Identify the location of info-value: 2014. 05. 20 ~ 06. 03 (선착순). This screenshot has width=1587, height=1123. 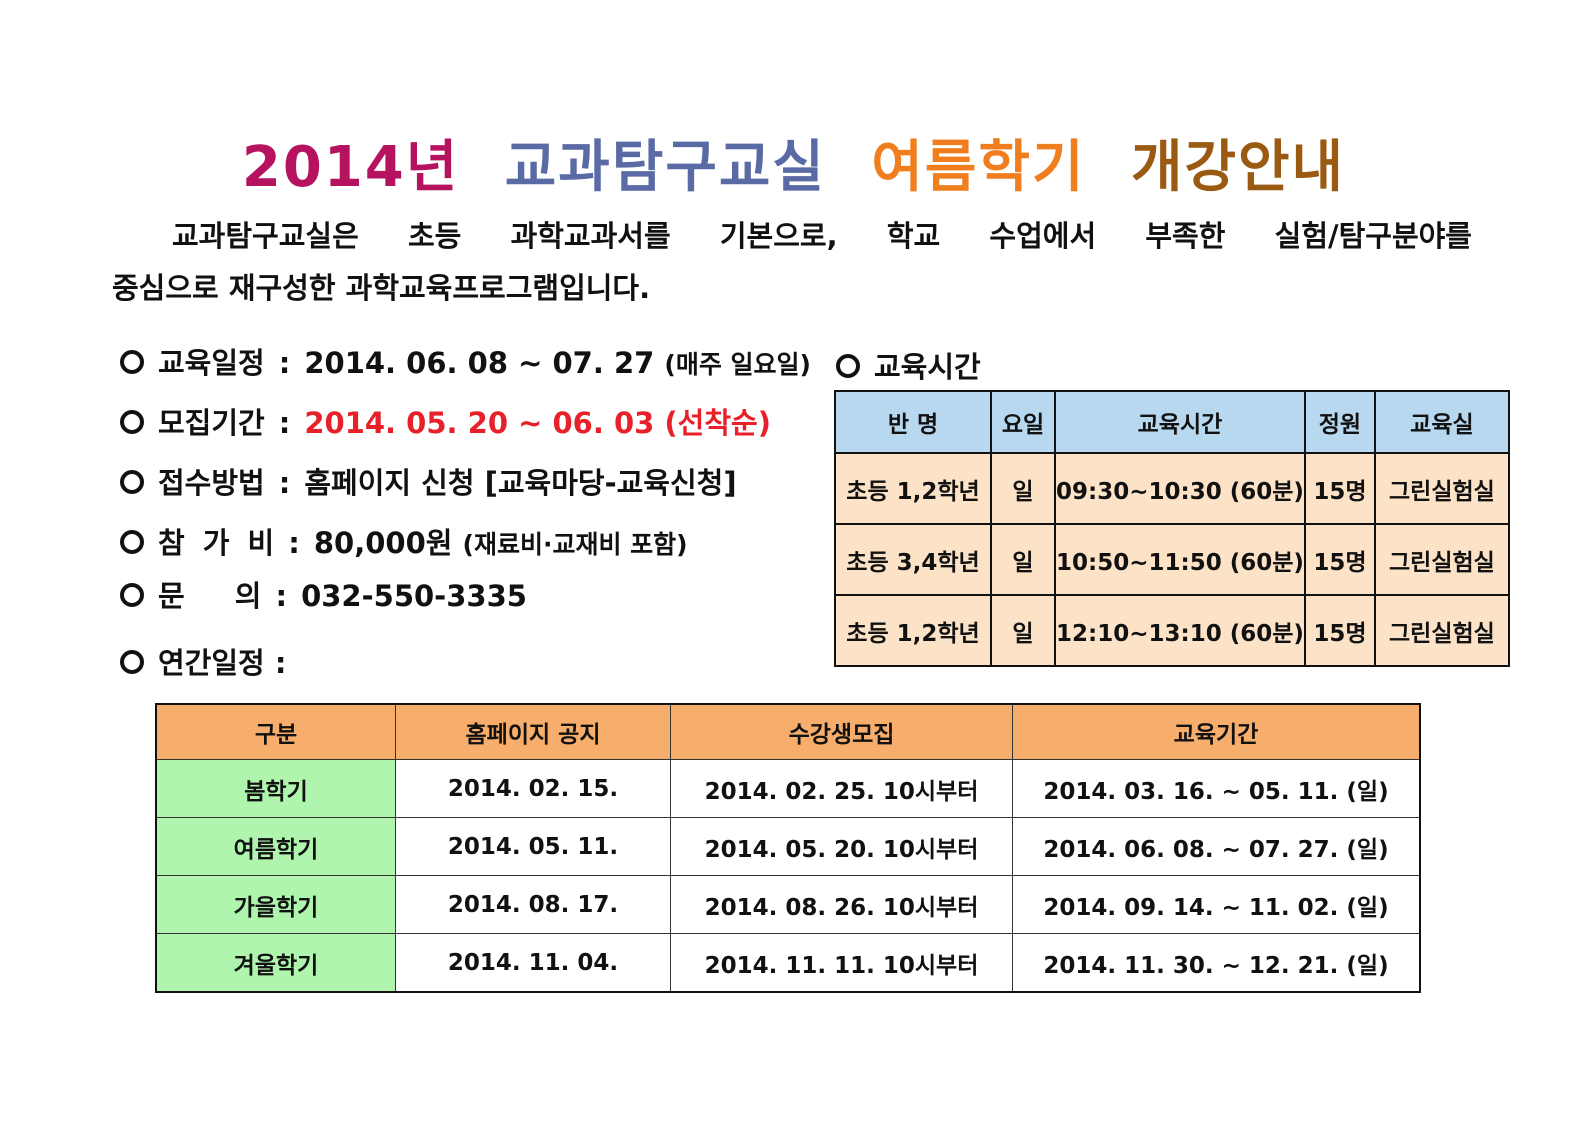
(537, 423).